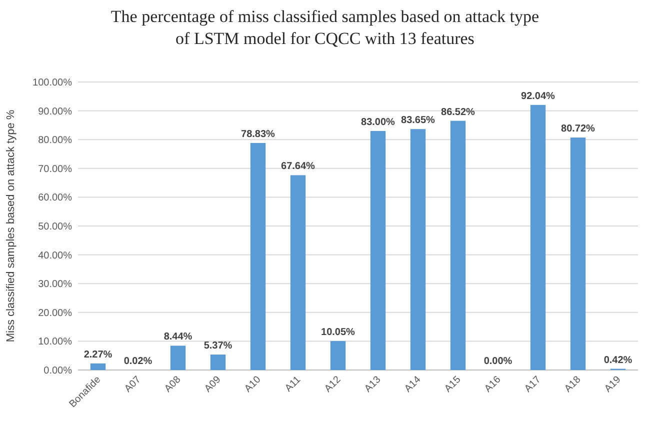  Describe the element at coordinates (11, 226) in the screenshot. I see `y-axis-title: Miss classified samples based on attack type %` at that location.